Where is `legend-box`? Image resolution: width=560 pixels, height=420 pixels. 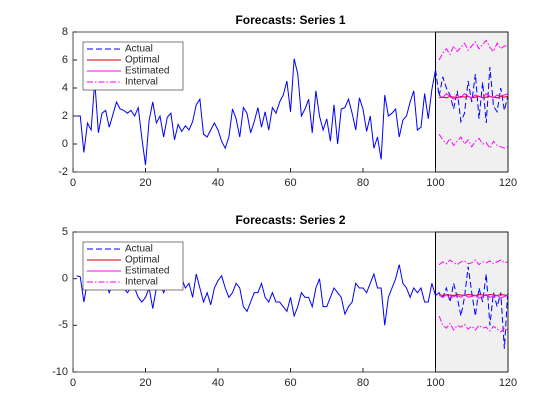
legend-box is located at coordinates (133, 66).